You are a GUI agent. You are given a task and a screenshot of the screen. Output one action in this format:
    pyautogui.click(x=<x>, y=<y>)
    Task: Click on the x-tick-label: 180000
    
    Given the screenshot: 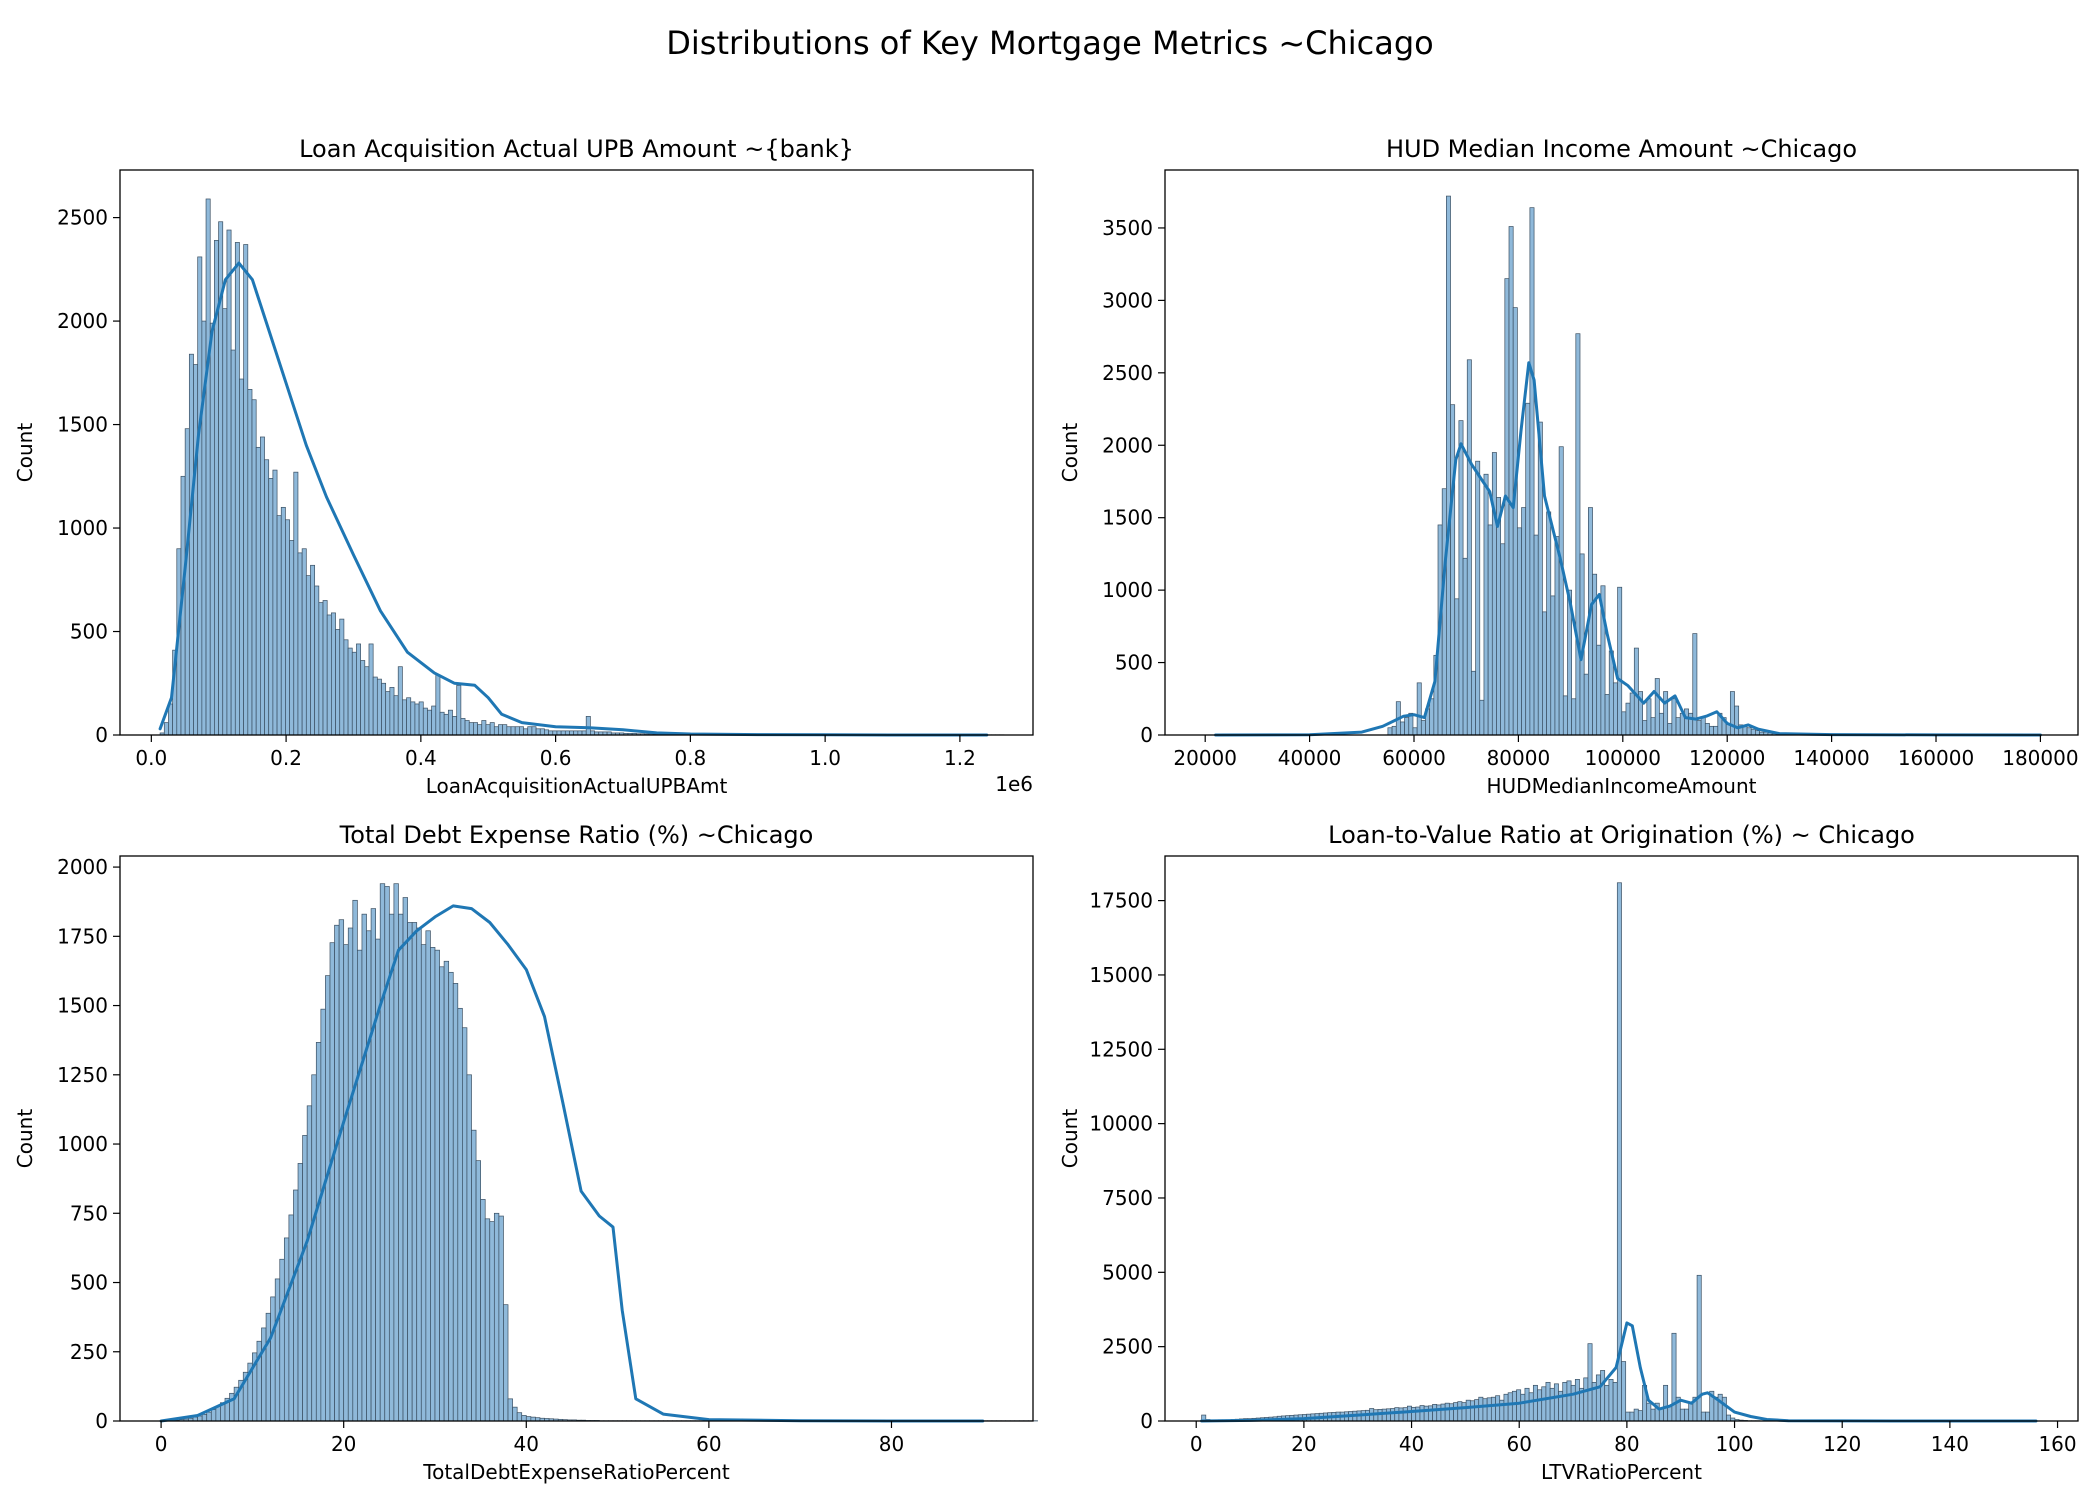 What is the action you would take?
    pyautogui.click(x=2040, y=758)
    